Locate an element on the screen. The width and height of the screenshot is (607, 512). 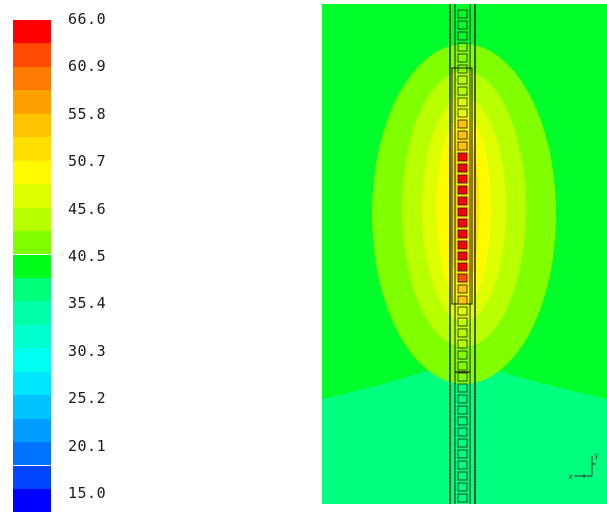
legend-label: 25.2 is located at coordinates (87, 398).